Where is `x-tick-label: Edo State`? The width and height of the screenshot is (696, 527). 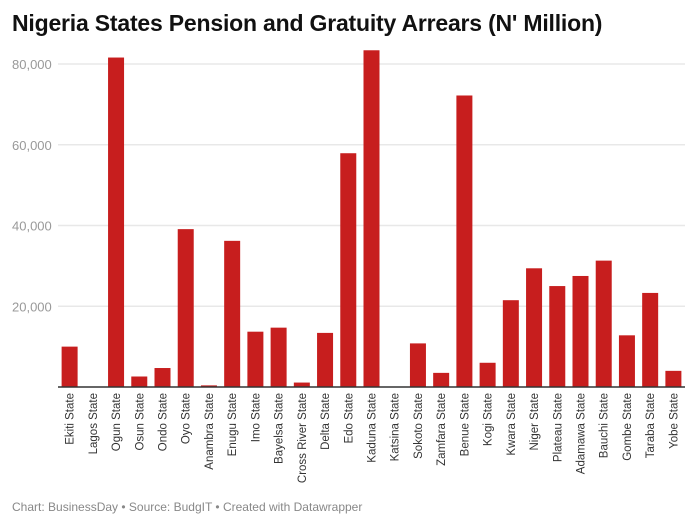 x-tick-label: Edo State is located at coordinates (349, 418).